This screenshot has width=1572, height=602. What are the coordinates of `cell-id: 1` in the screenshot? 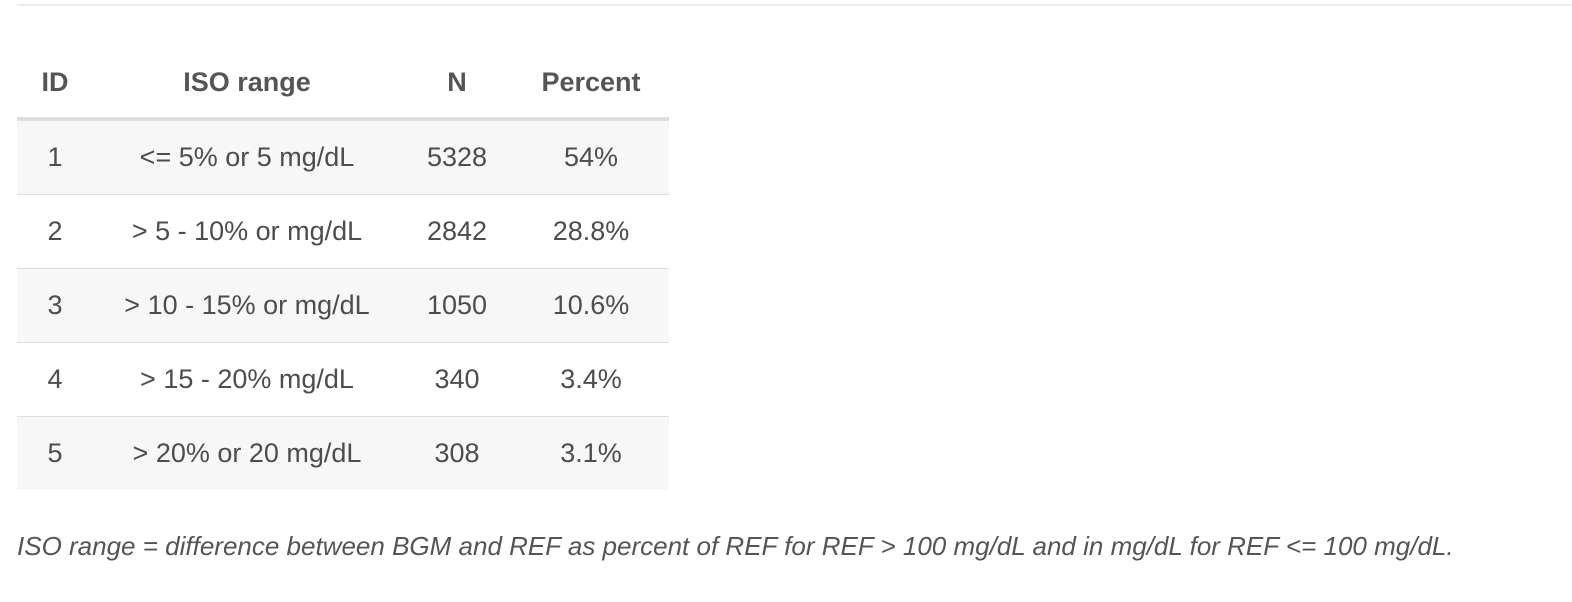 It's located at (55, 157).